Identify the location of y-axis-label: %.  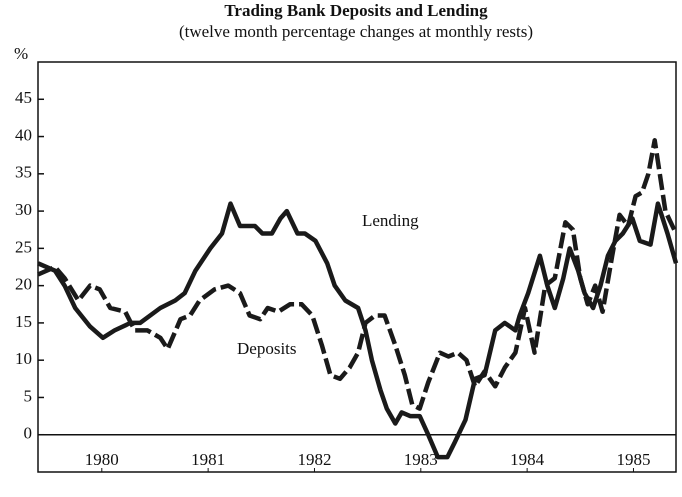
(21, 53).